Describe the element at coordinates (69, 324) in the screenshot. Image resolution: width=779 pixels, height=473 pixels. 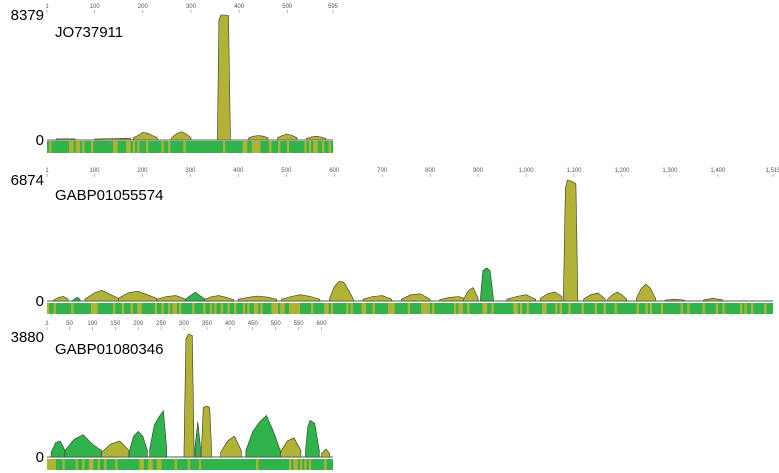
I see `x-tick-label: 50` at that location.